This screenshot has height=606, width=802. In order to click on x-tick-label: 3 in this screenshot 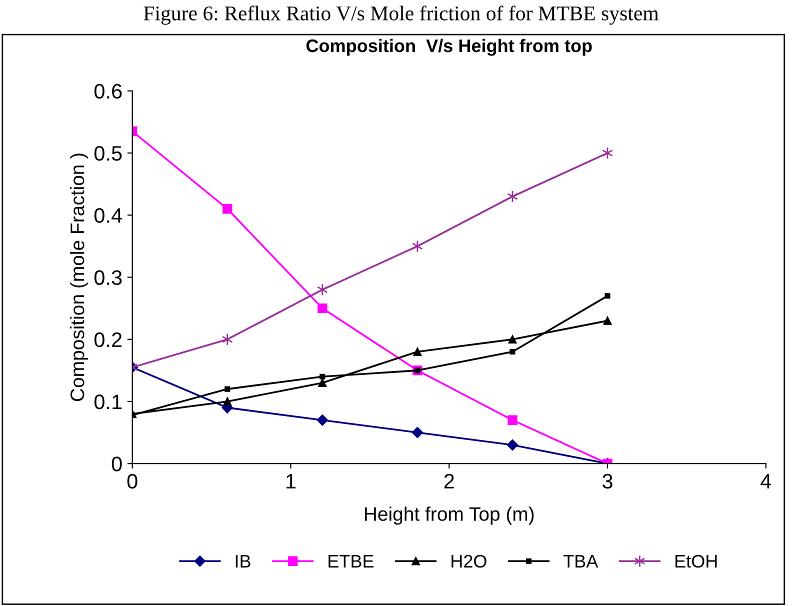, I will do `click(607, 481)`.